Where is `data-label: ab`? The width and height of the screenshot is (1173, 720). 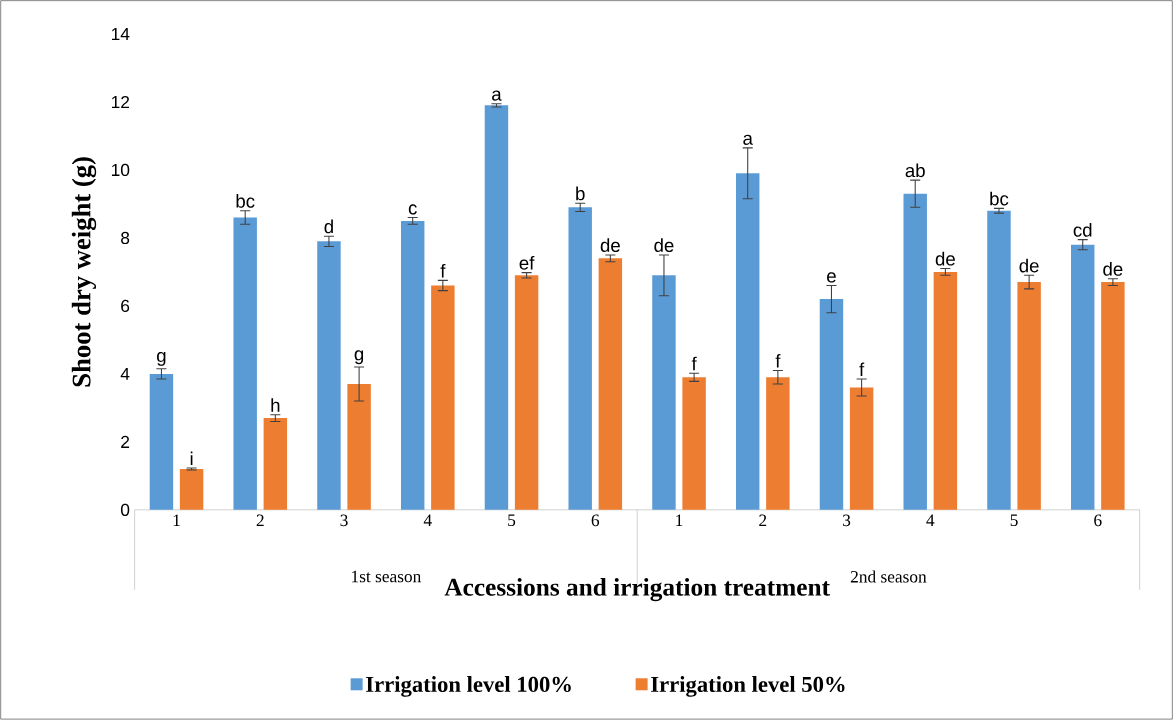
data-label: ab is located at coordinates (915, 170).